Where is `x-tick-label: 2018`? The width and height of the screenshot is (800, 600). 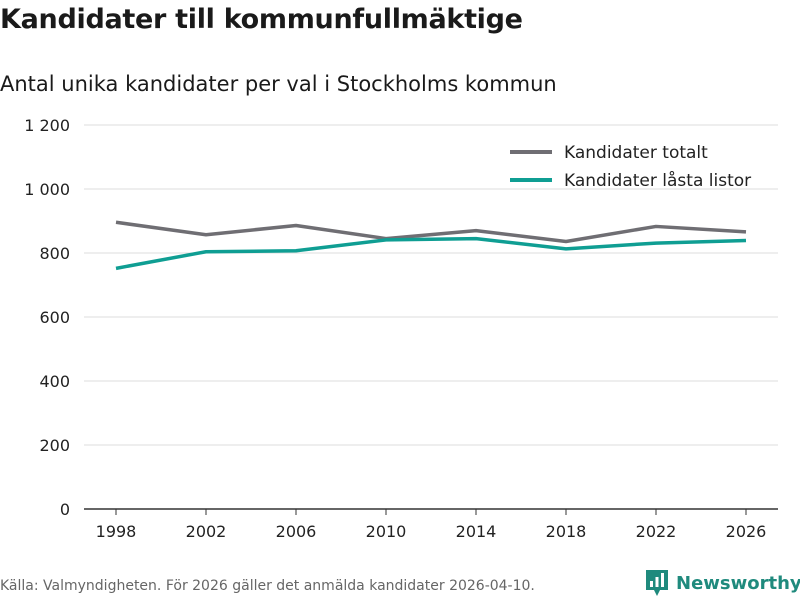 x-tick-label: 2018 is located at coordinates (566, 531).